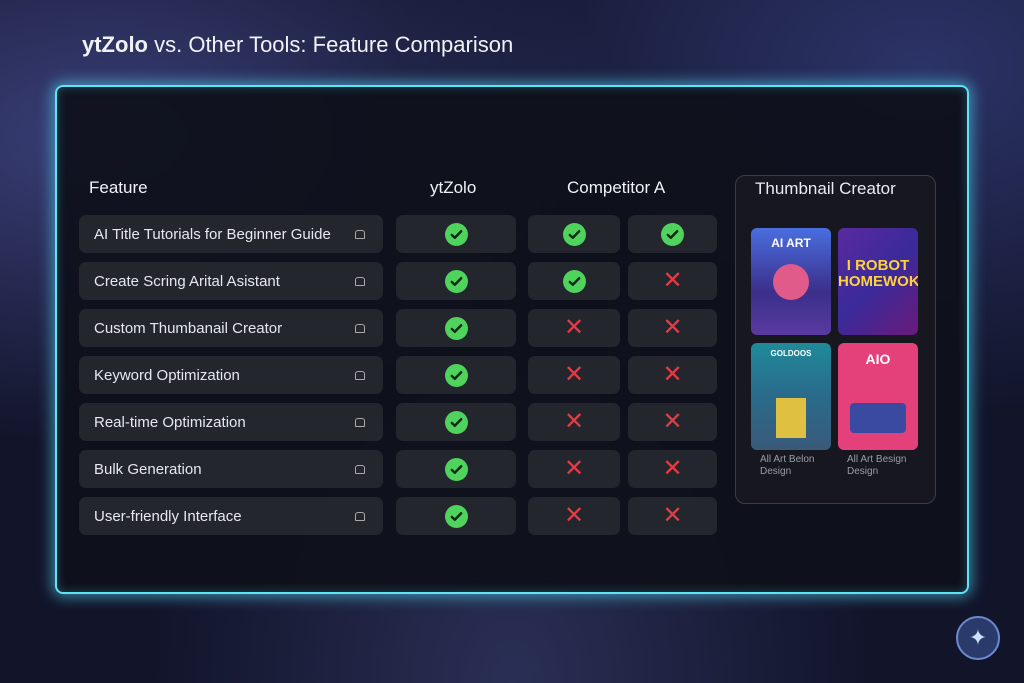  Describe the element at coordinates (168, 516) in the screenshot. I see `feature-label: User-friendly Interface` at that location.